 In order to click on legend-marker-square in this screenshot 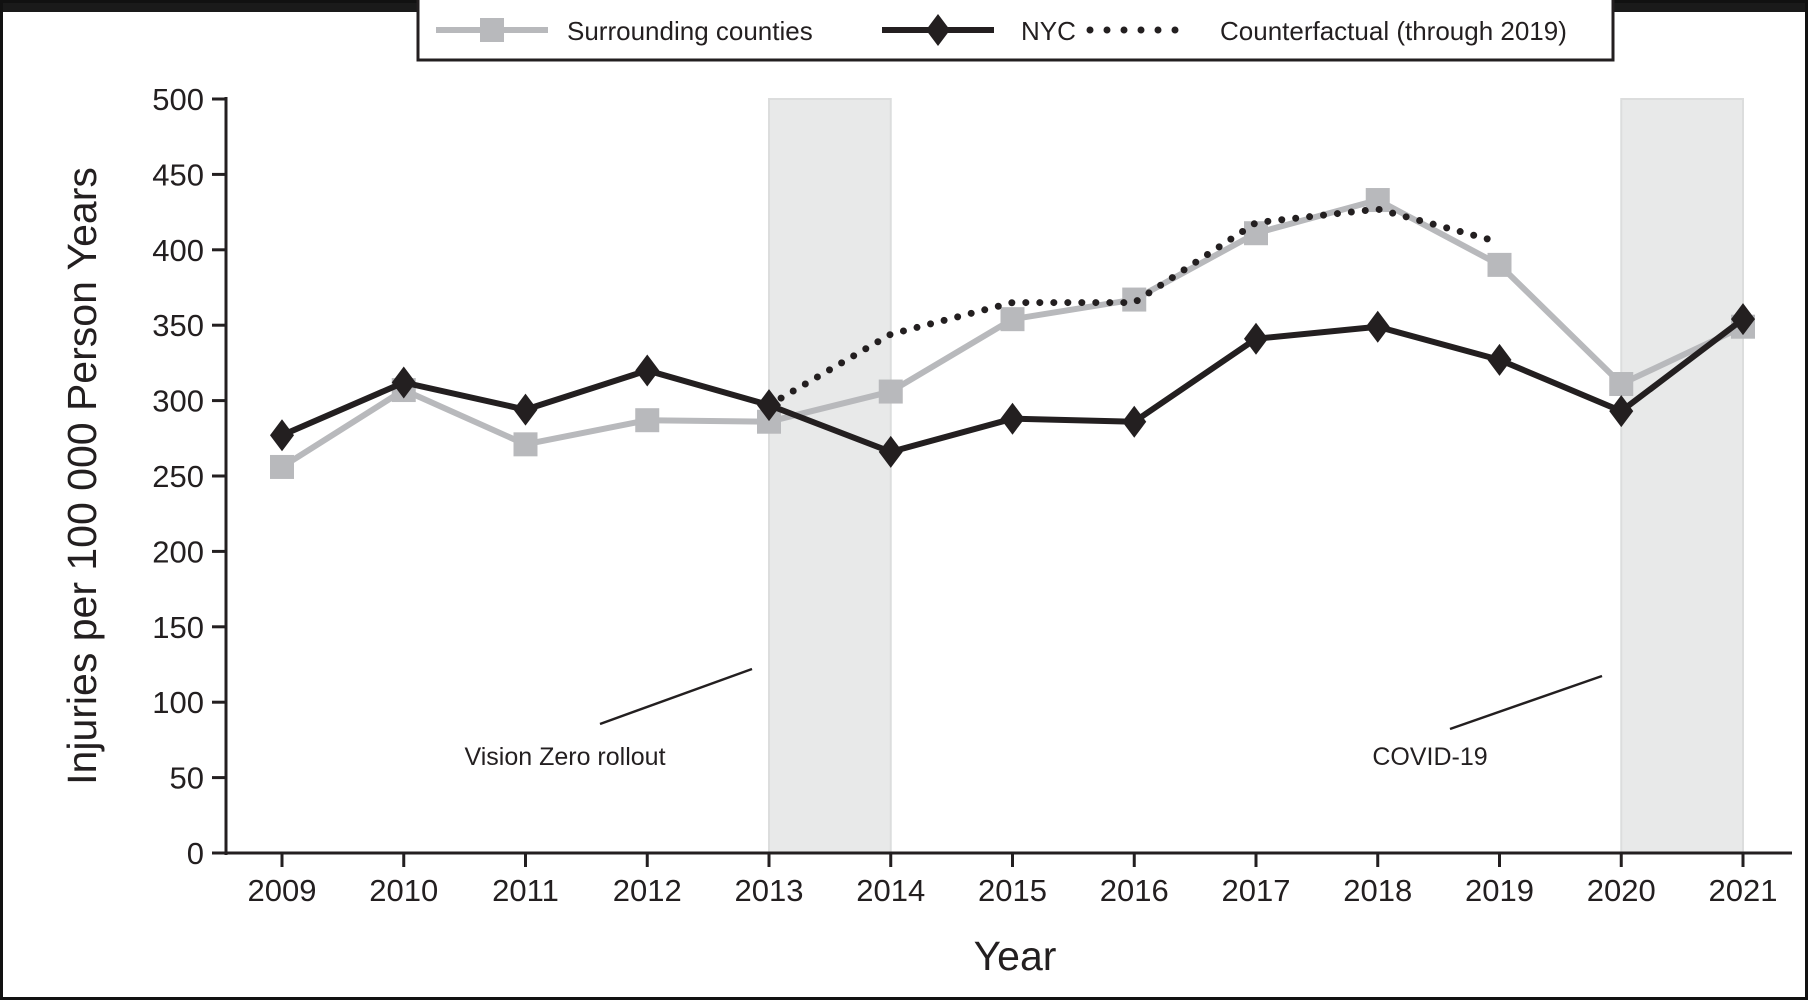, I will do `click(492, 30)`.